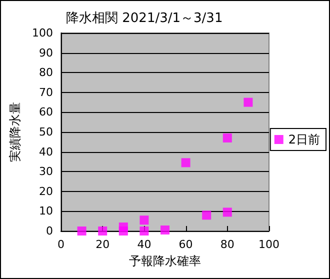  I want to click on x-tick-label: 100, so click(269, 244).